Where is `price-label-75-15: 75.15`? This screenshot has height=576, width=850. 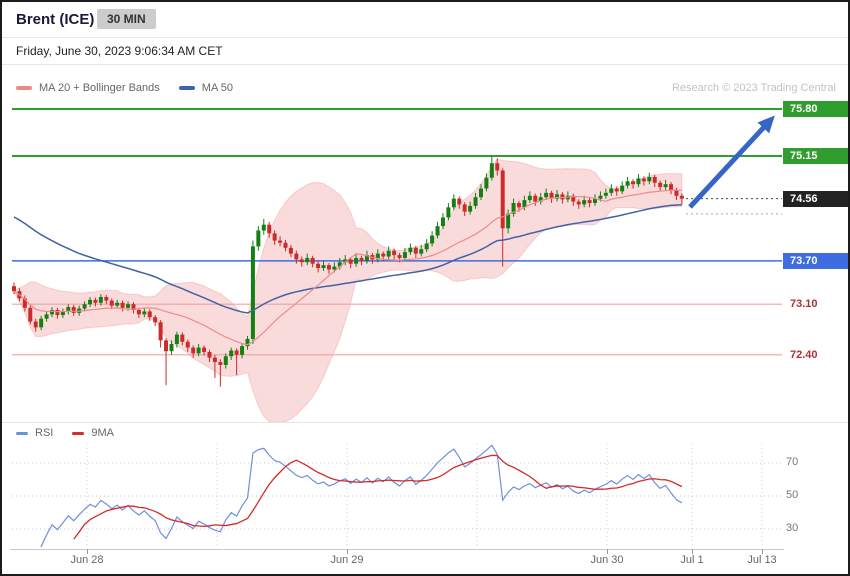
price-label-75-15: 75.15 is located at coordinates (815, 155).